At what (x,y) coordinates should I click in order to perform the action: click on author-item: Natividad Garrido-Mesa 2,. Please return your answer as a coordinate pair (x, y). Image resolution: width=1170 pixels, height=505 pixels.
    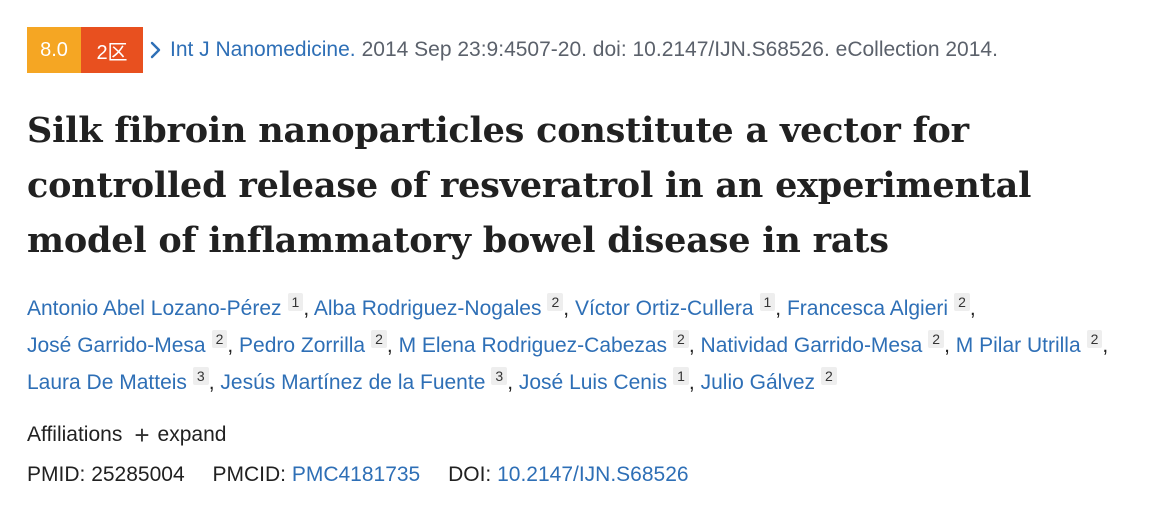
    Looking at the image, I should click on (825, 343).